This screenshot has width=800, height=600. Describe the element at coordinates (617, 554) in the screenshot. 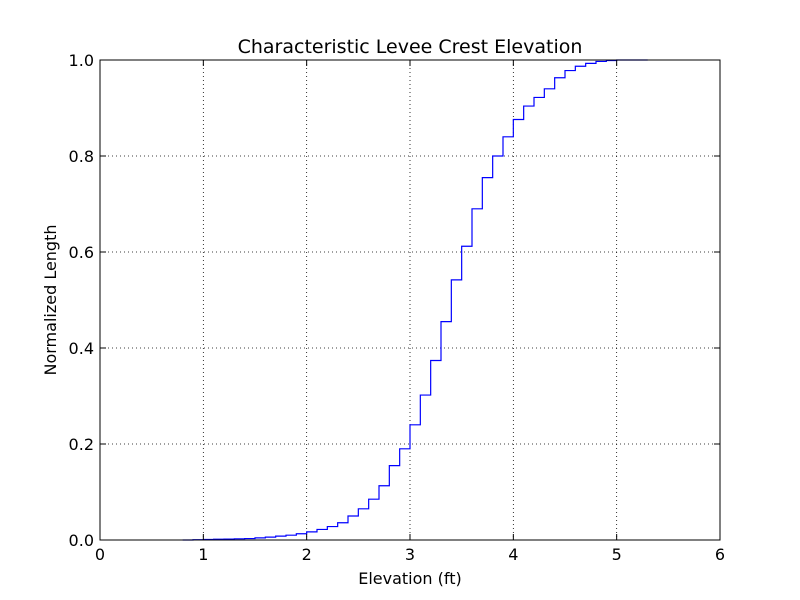

I see `x-tick-label: 5` at that location.